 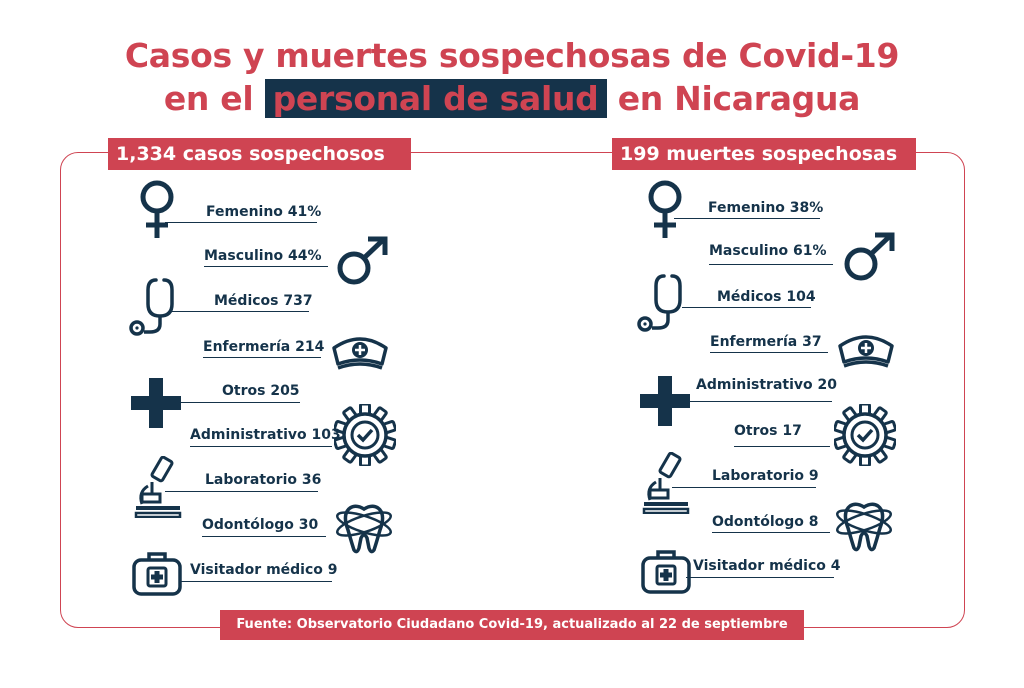 What do you see at coordinates (264, 570) in the screenshot?
I see `data-label: Visitador médico 9` at bounding box center [264, 570].